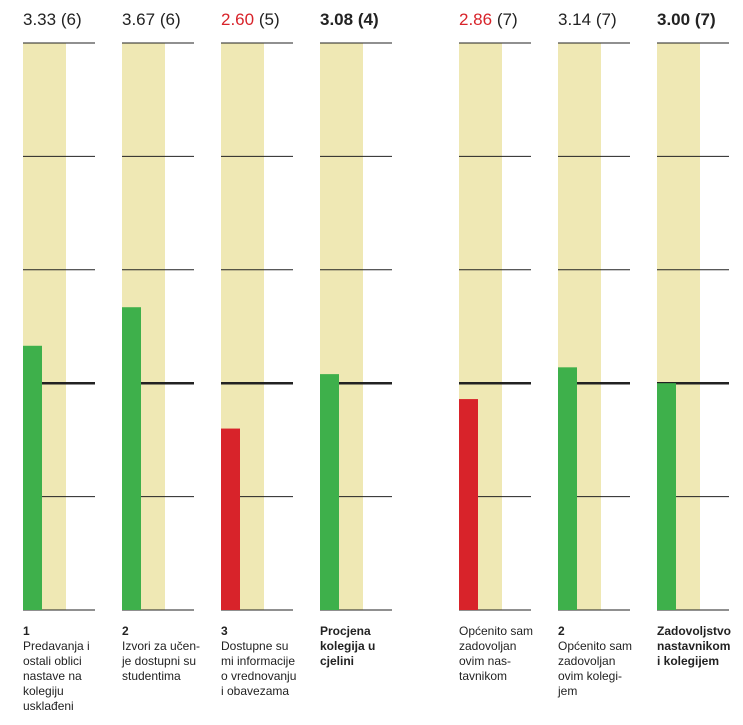 The image size is (743, 725). Describe the element at coordinates (674, 19) in the screenshot. I see `mean-value: 3.00` at that location.